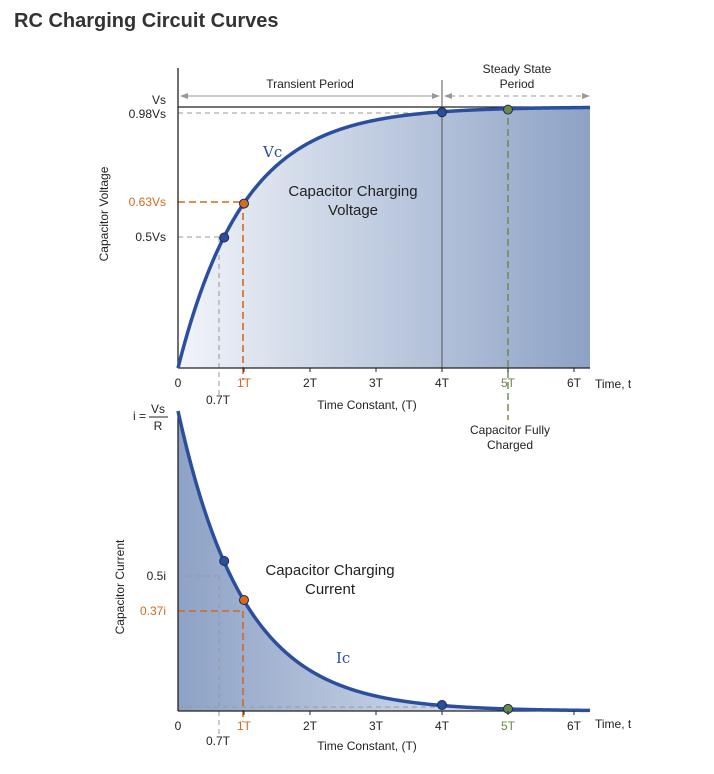 The width and height of the screenshot is (714, 774). I want to click on current-x-axis-title: Time Constant, (T), so click(367, 746).